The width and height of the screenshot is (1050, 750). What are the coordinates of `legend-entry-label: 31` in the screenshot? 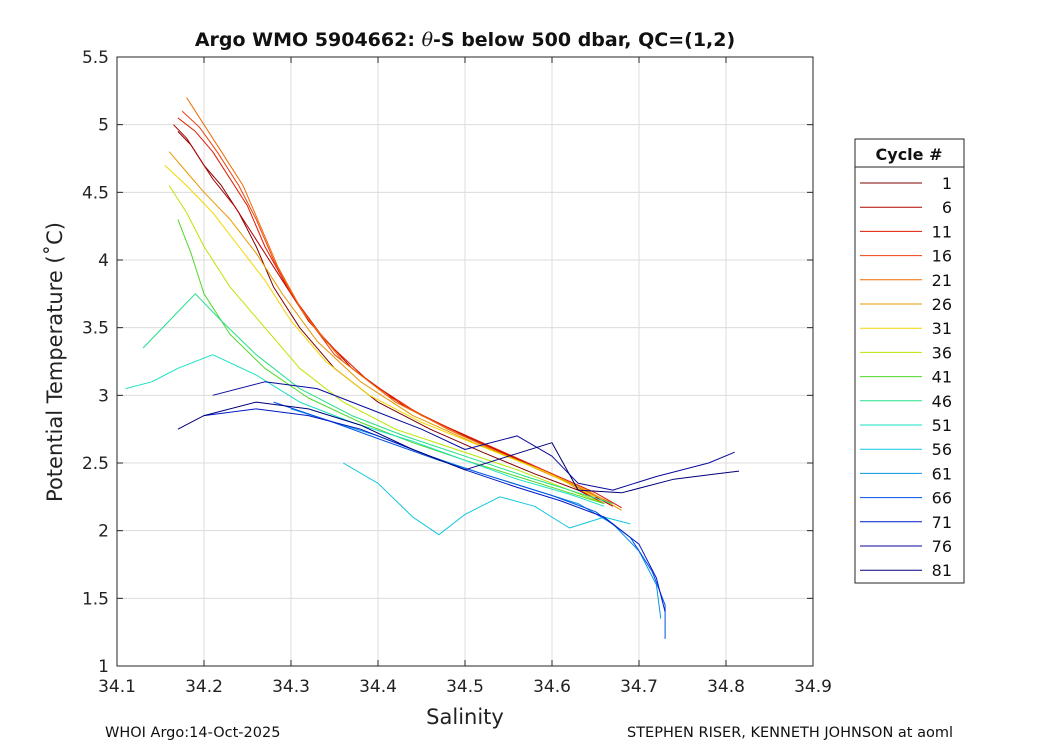 It's located at (942, 328).